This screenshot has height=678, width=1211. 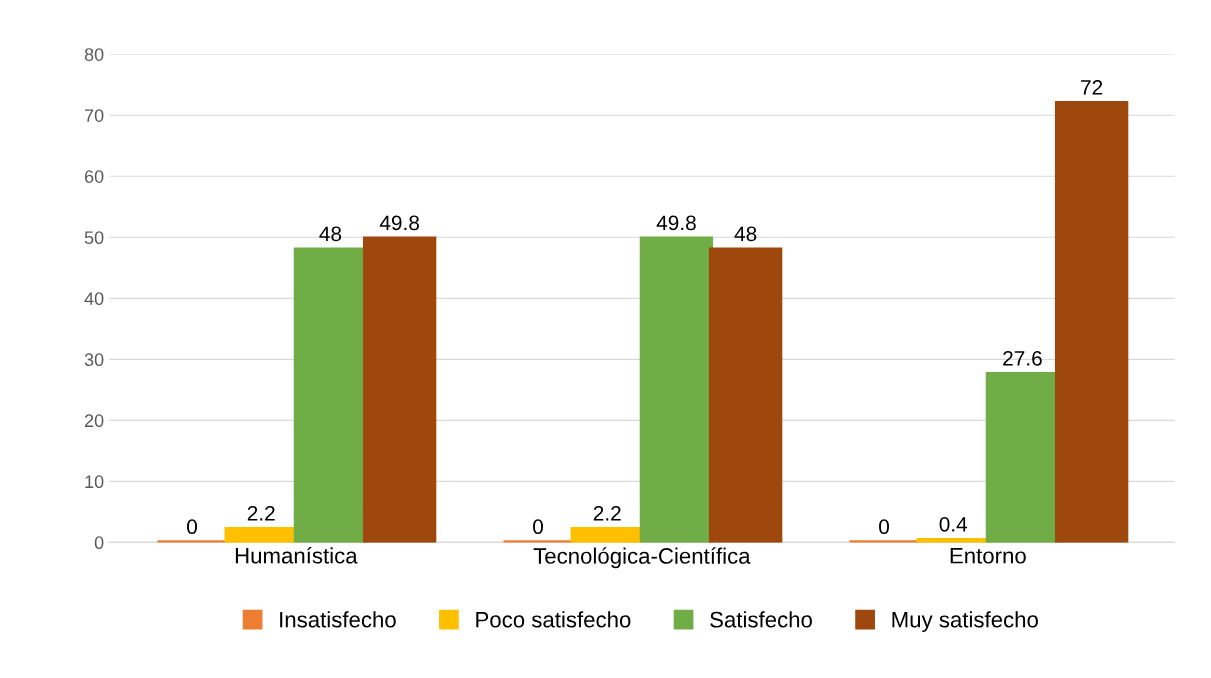 I want to click on legend-label: Satisfecho, so click(x=761, y=619).